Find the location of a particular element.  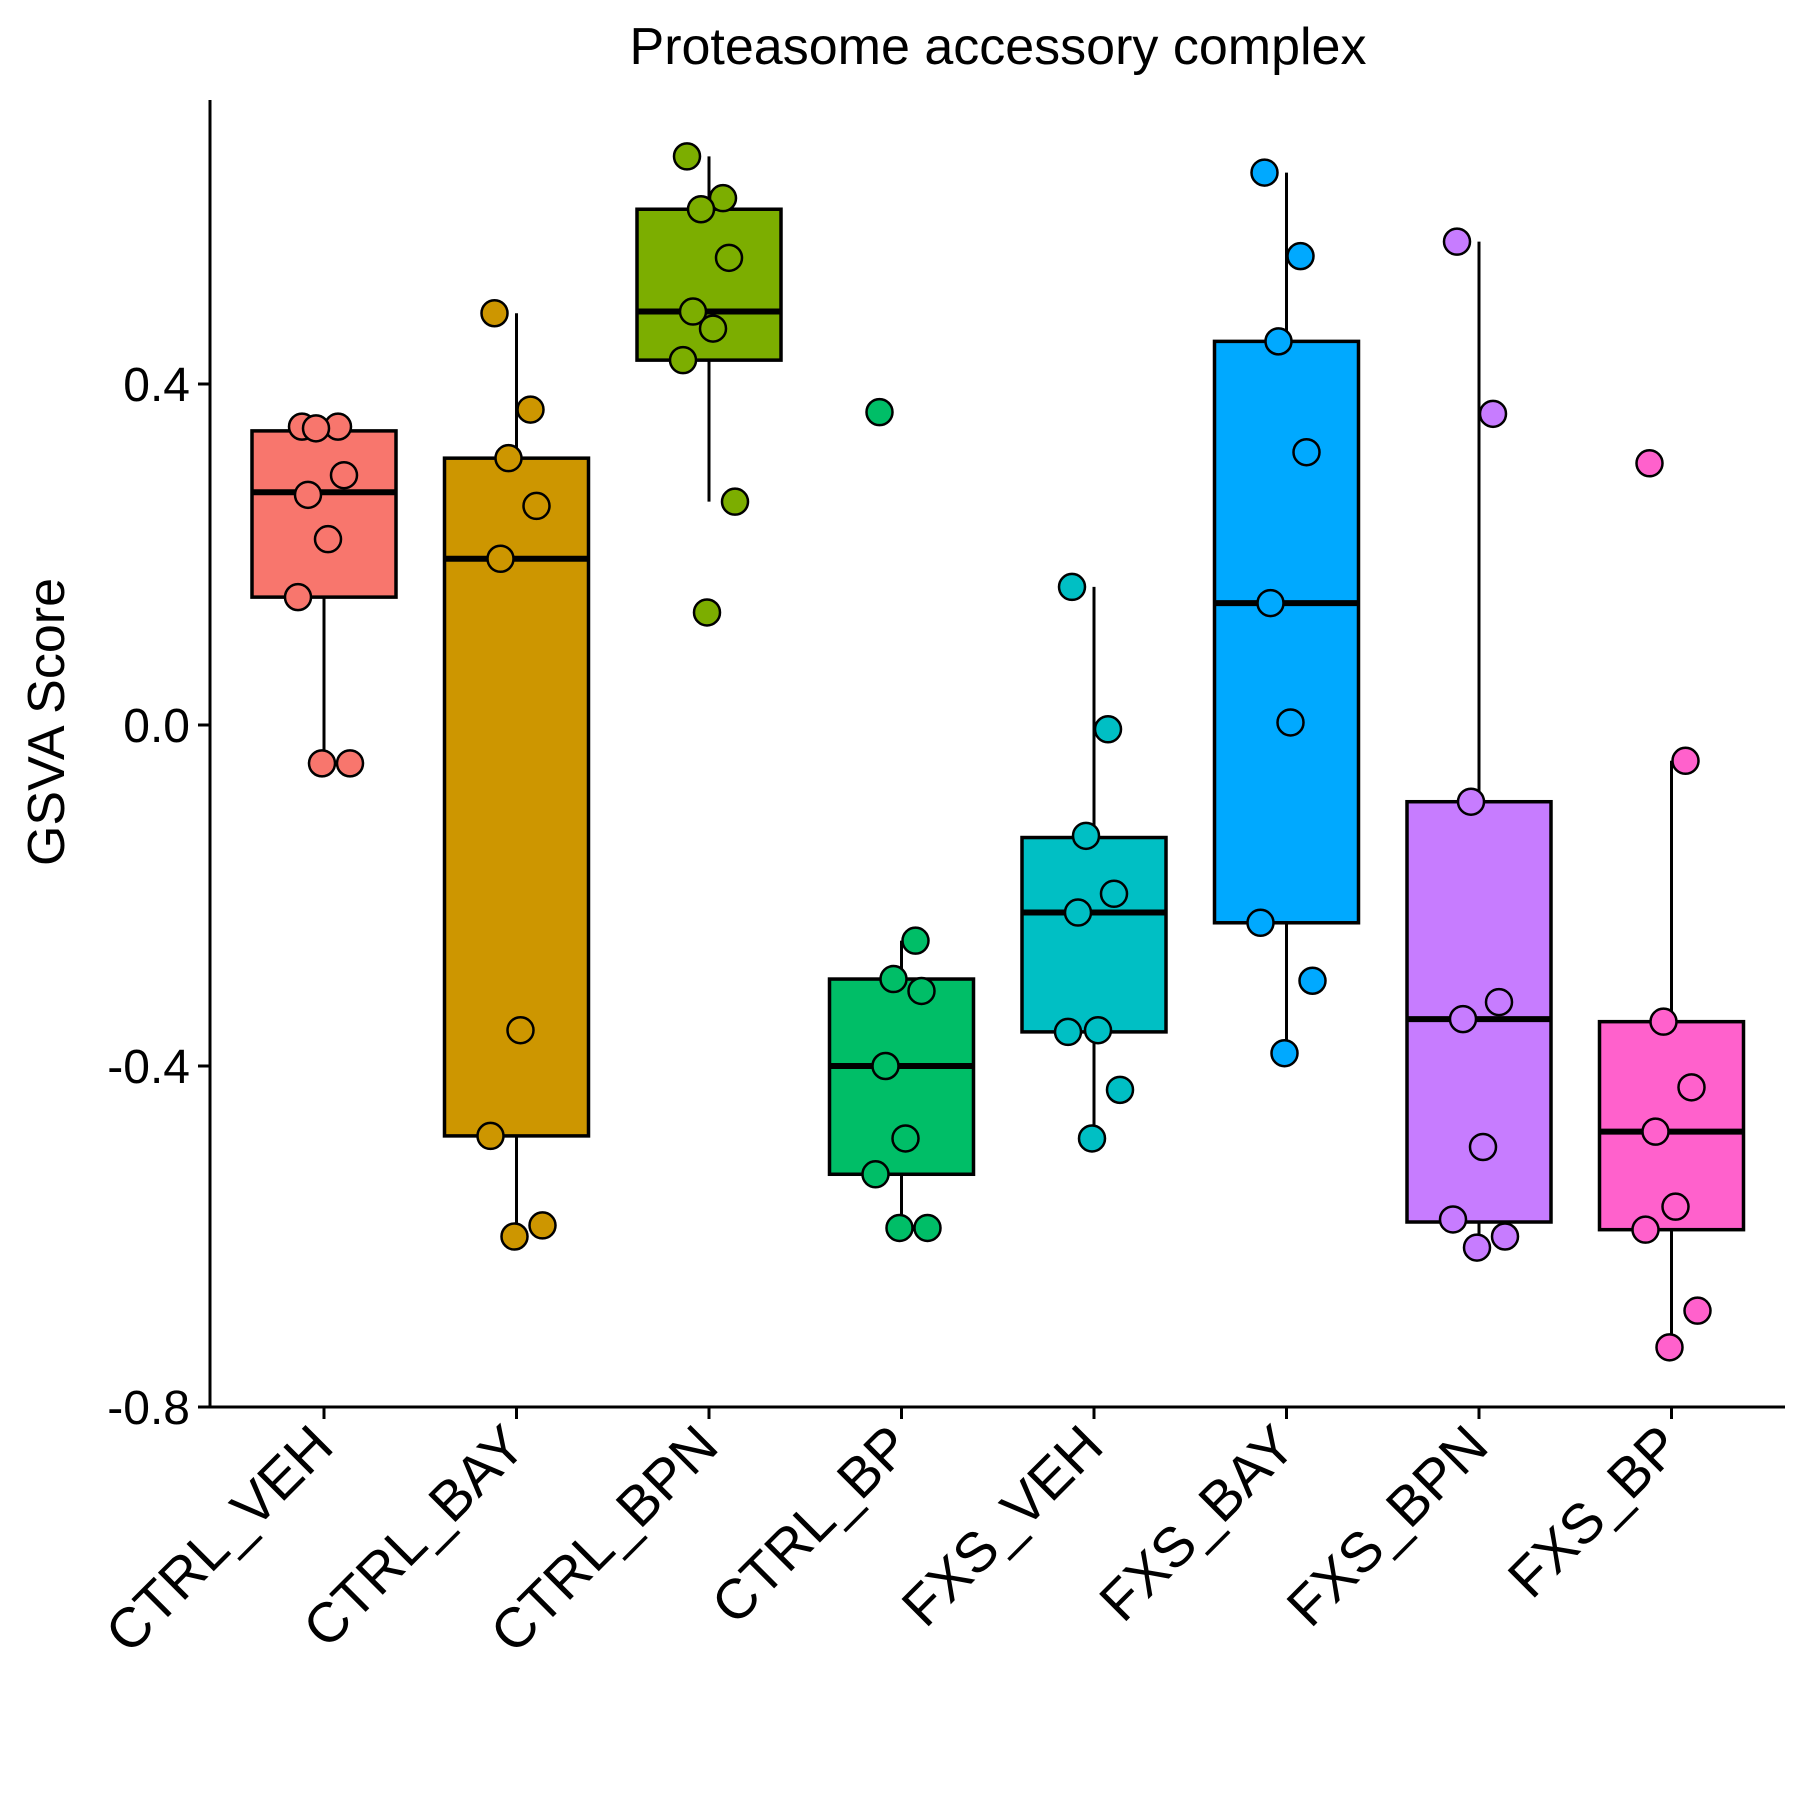

box-group-fxs-bay is located at coordinates (1286, 613).